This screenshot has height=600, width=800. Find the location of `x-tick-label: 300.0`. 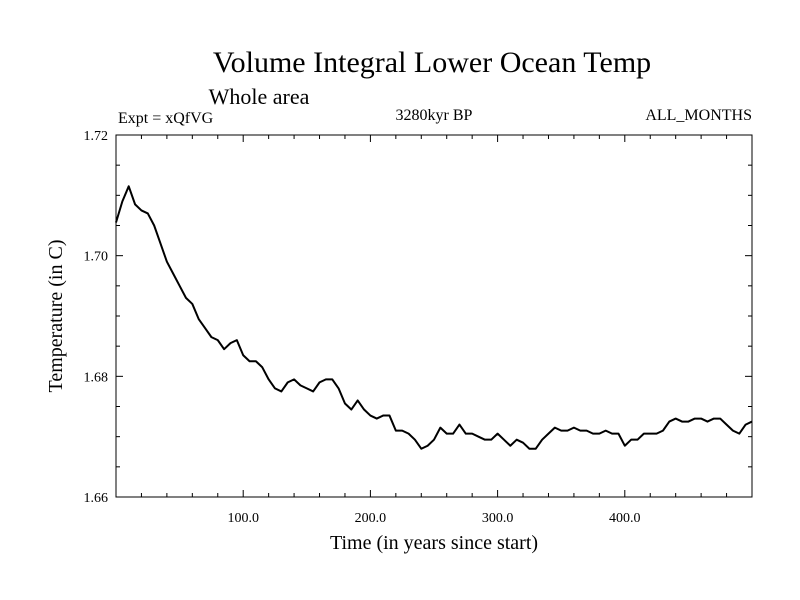

x-tick-label: 300.0 is located at coordinates (498, 518).